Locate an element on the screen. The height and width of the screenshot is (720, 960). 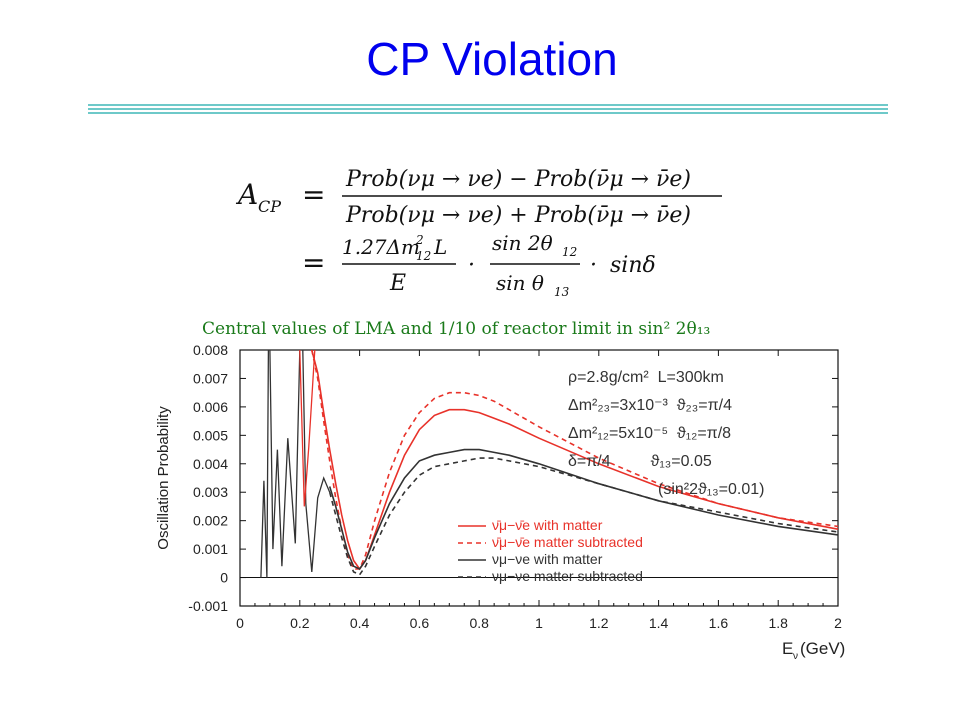
param-line: Δm²₁₂=5x10⁻⁵ ϑ₁₂=π/8 is located at coordinates (649, 433).